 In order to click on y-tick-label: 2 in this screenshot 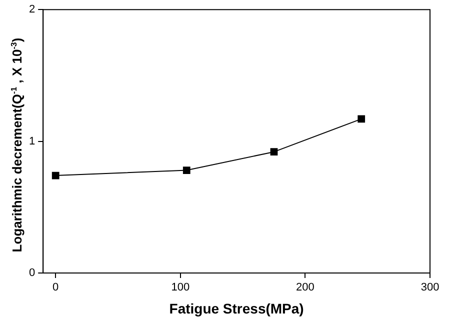, I will do `click(32, 10)`.